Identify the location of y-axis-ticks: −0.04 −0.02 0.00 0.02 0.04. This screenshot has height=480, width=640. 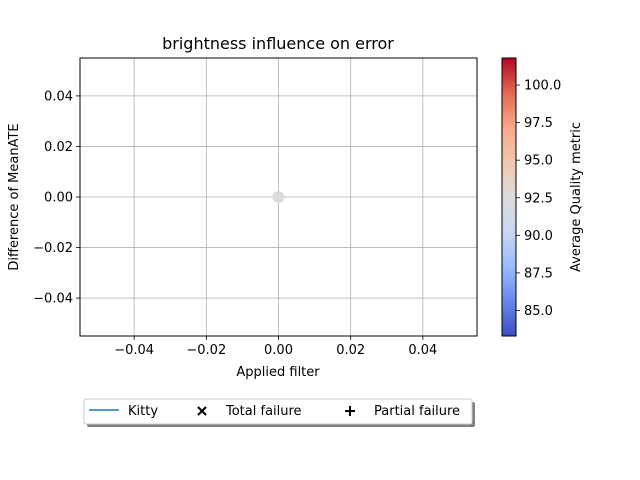
(56, 198).